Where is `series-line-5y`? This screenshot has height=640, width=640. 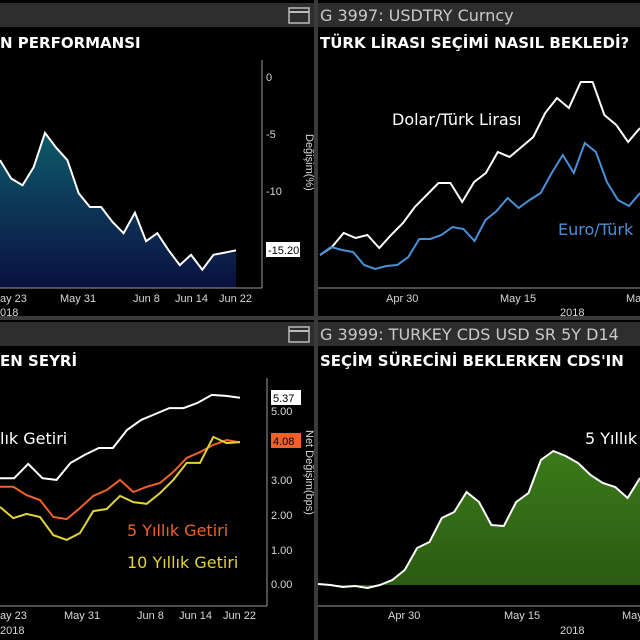 series-line-5y is located at coordinates (120, 479).